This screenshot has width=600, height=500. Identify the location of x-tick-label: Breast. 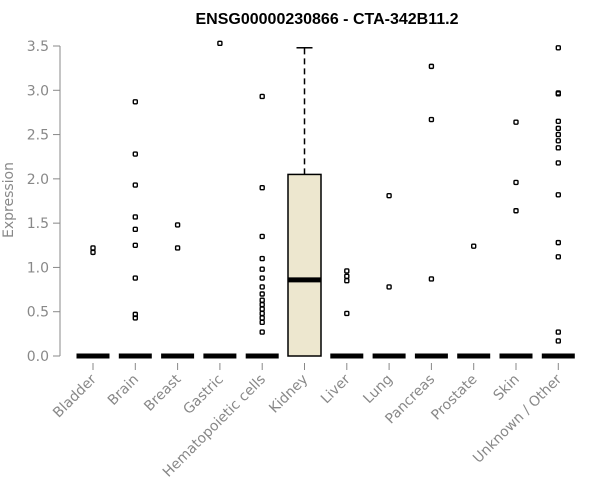
(163, 393).